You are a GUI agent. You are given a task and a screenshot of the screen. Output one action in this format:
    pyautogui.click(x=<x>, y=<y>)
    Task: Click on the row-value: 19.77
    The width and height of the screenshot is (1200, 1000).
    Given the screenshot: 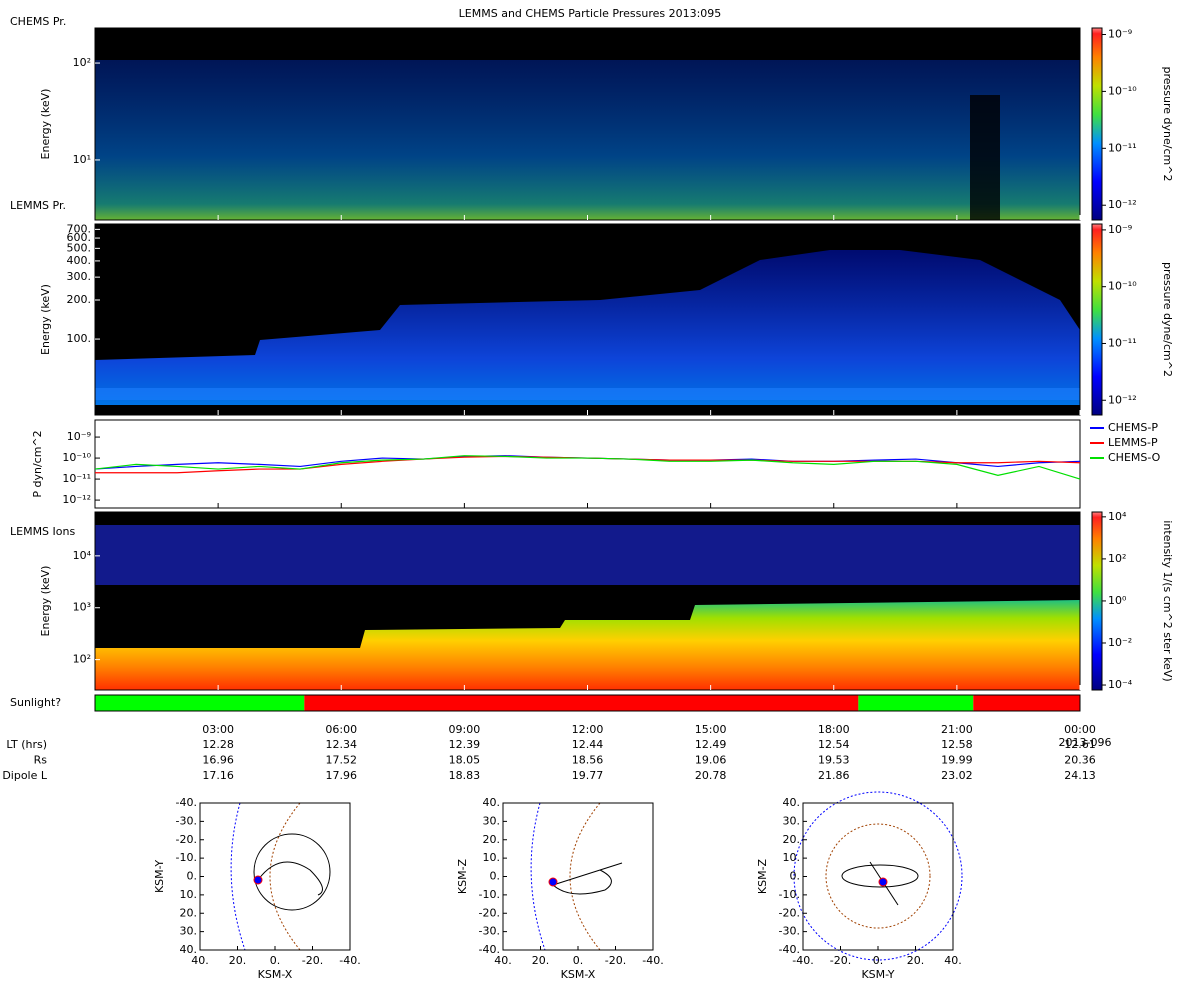 What is the action you would take?
    pyautogui.click(x=588, y=775)
    